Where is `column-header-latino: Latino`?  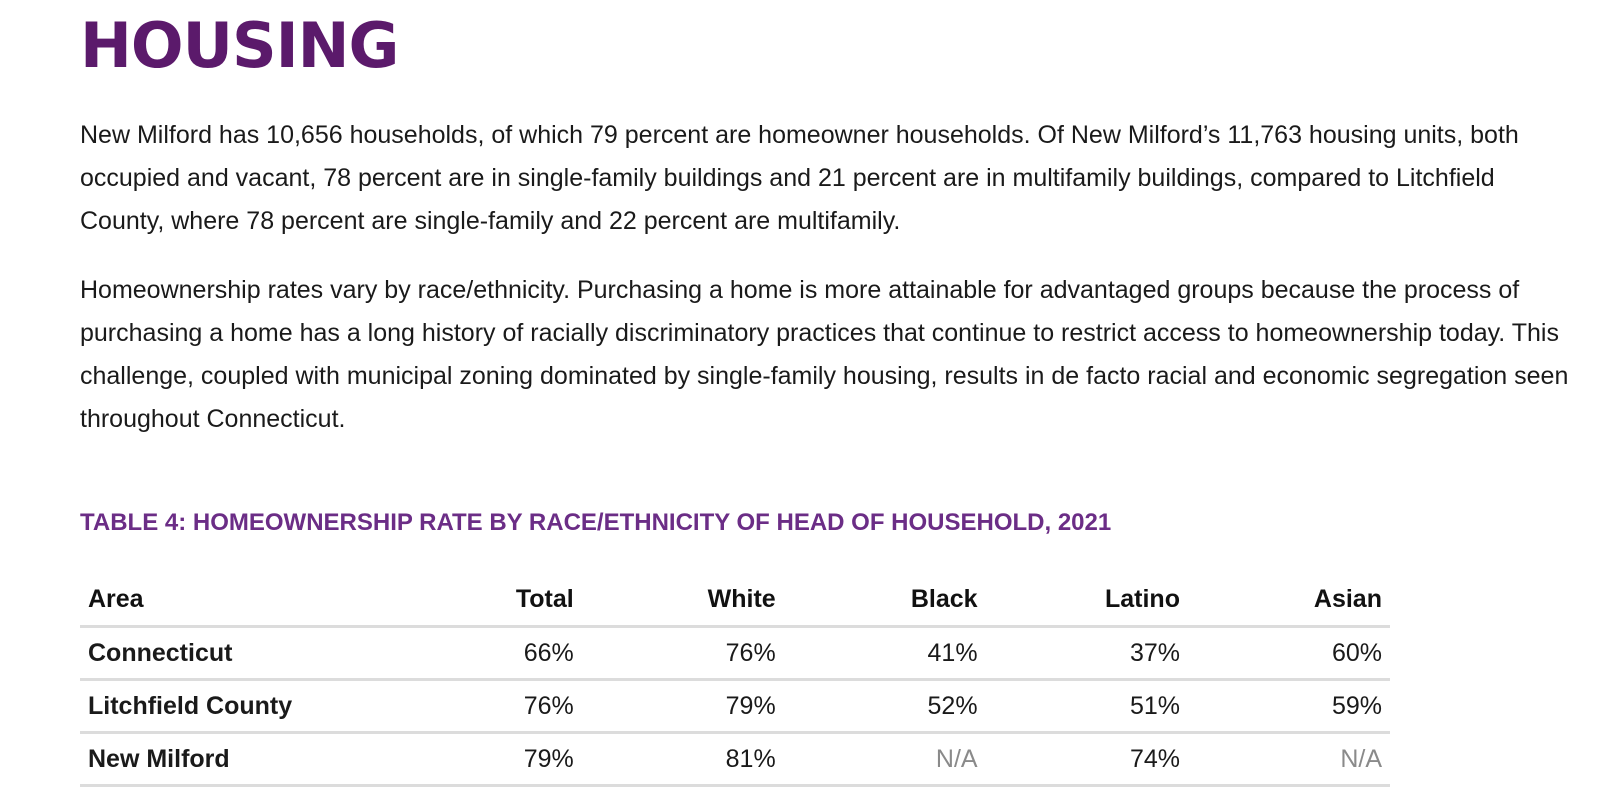
column-header-latino: Latino is located at coordinates (1086, 600).